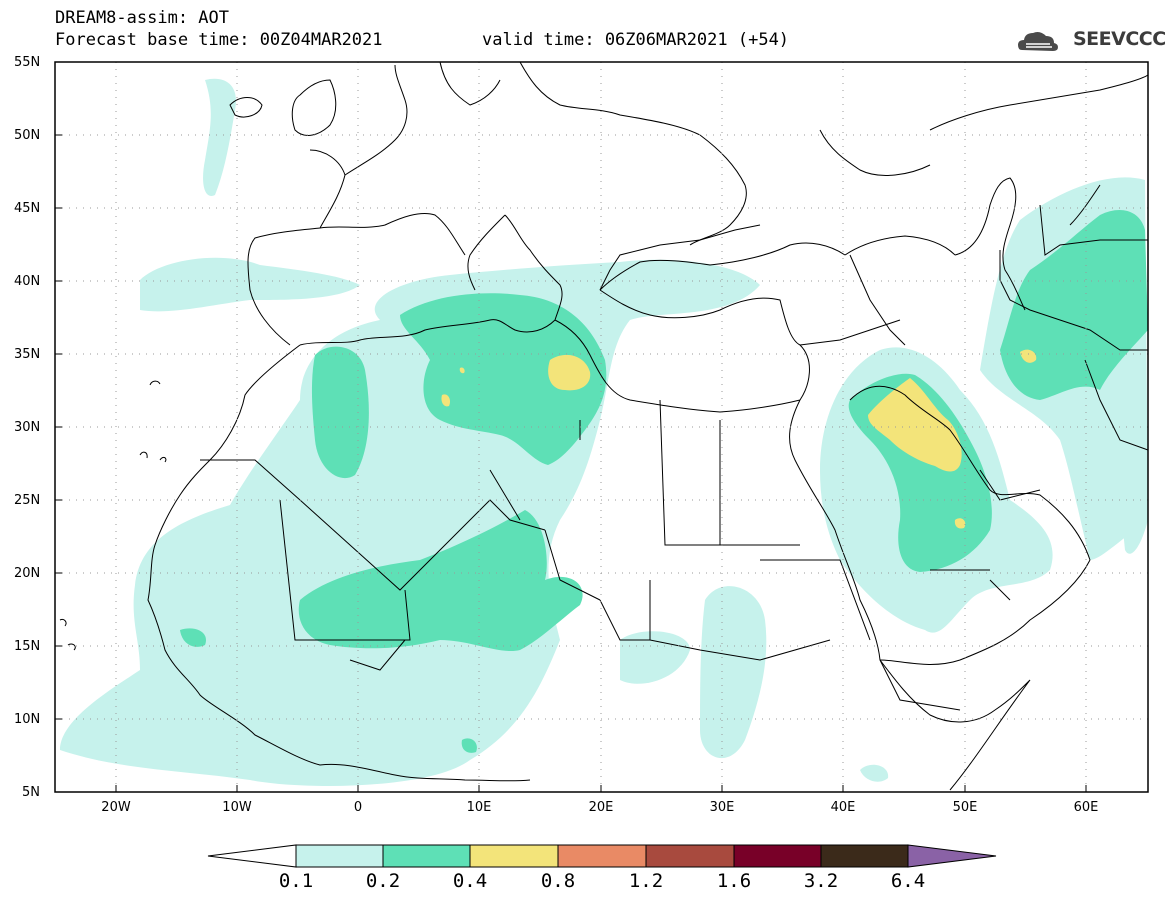 The image size is (1165, 905). I want to click on lat-label: 55N, so click(27, 62).